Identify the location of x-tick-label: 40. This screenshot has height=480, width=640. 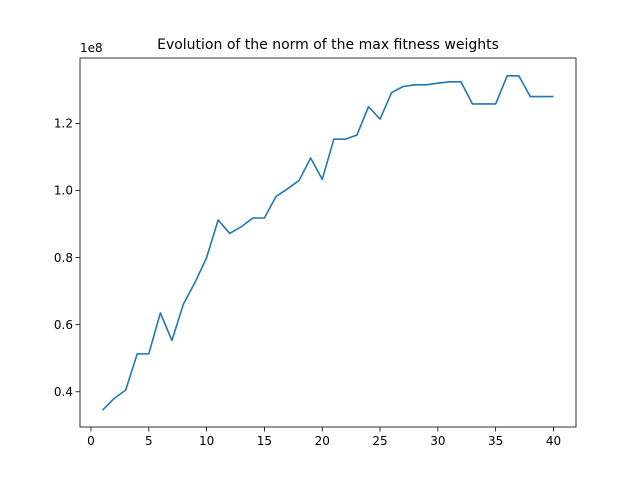
(553, 441).